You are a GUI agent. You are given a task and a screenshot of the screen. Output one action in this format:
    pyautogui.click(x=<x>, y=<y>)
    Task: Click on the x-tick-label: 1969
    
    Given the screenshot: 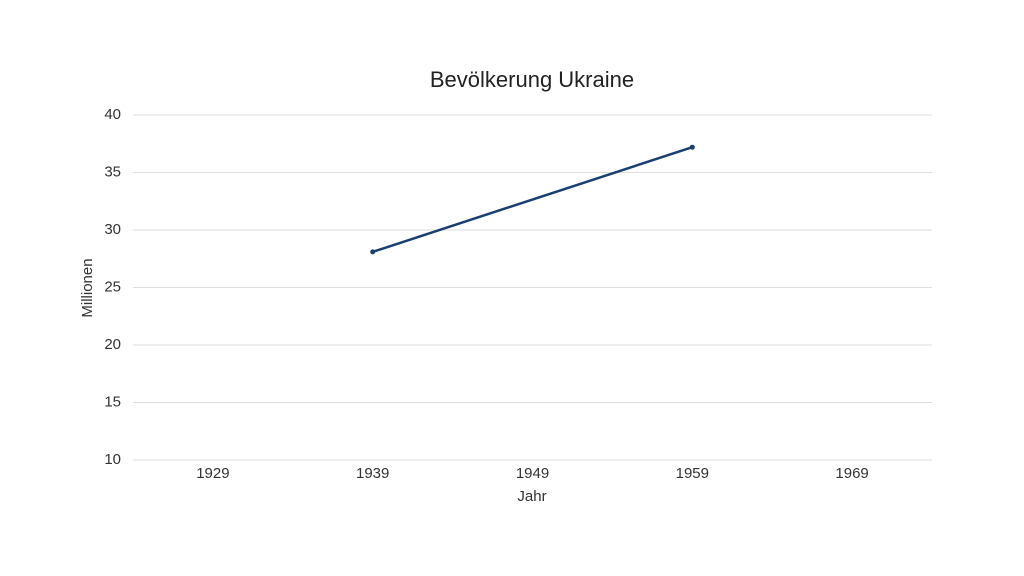 What is the action you would take?
    pyautogui.click(x=851, y=473)
    